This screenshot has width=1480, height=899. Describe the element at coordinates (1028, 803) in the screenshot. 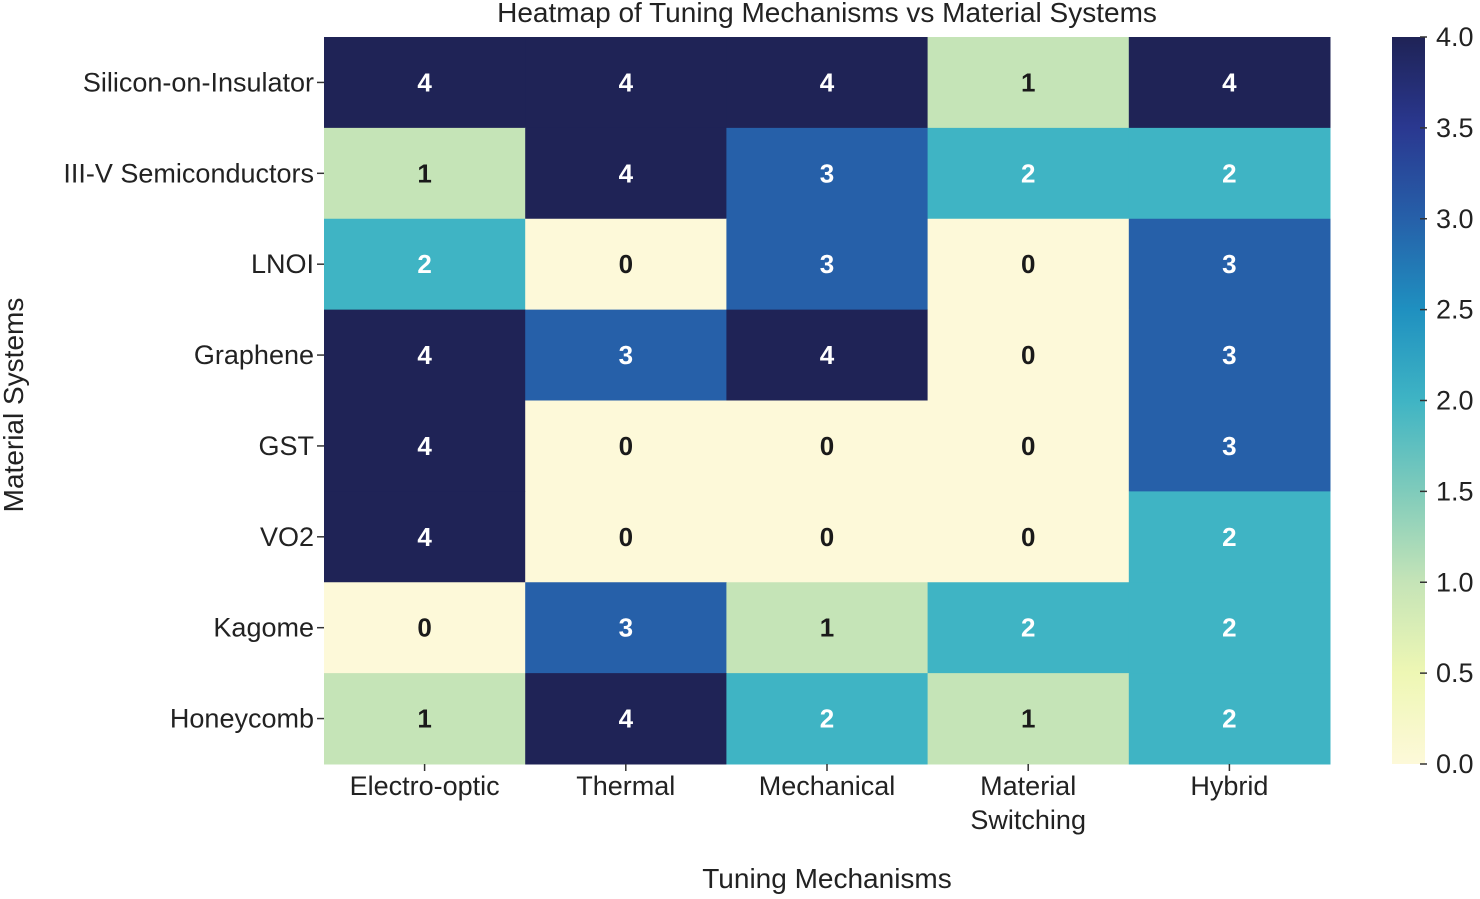

I see `x-tick-label: Material Switching` at that location.